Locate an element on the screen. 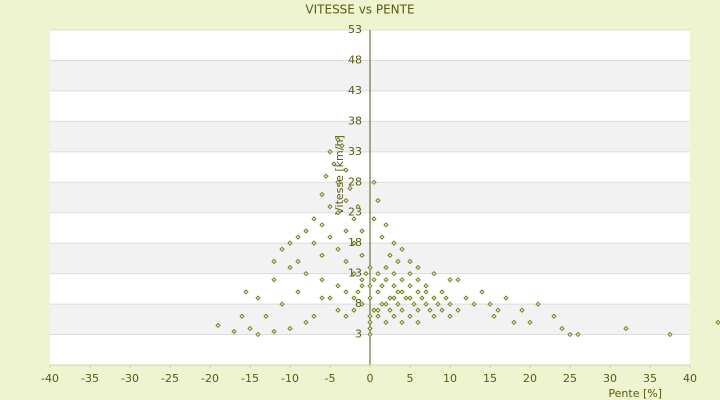 The image size is (720, 400). x-tick-label: -15 is located at coordinates (250, 378).